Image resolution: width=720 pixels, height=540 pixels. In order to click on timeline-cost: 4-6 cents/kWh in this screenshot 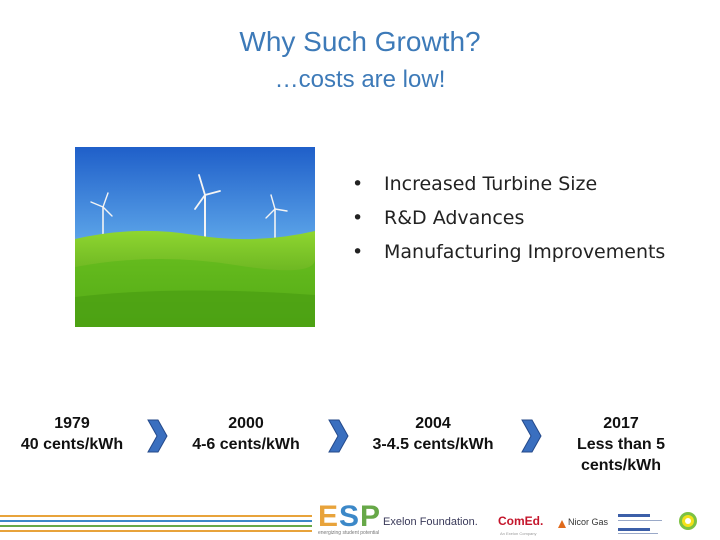, I will do `click(246, 444)`.